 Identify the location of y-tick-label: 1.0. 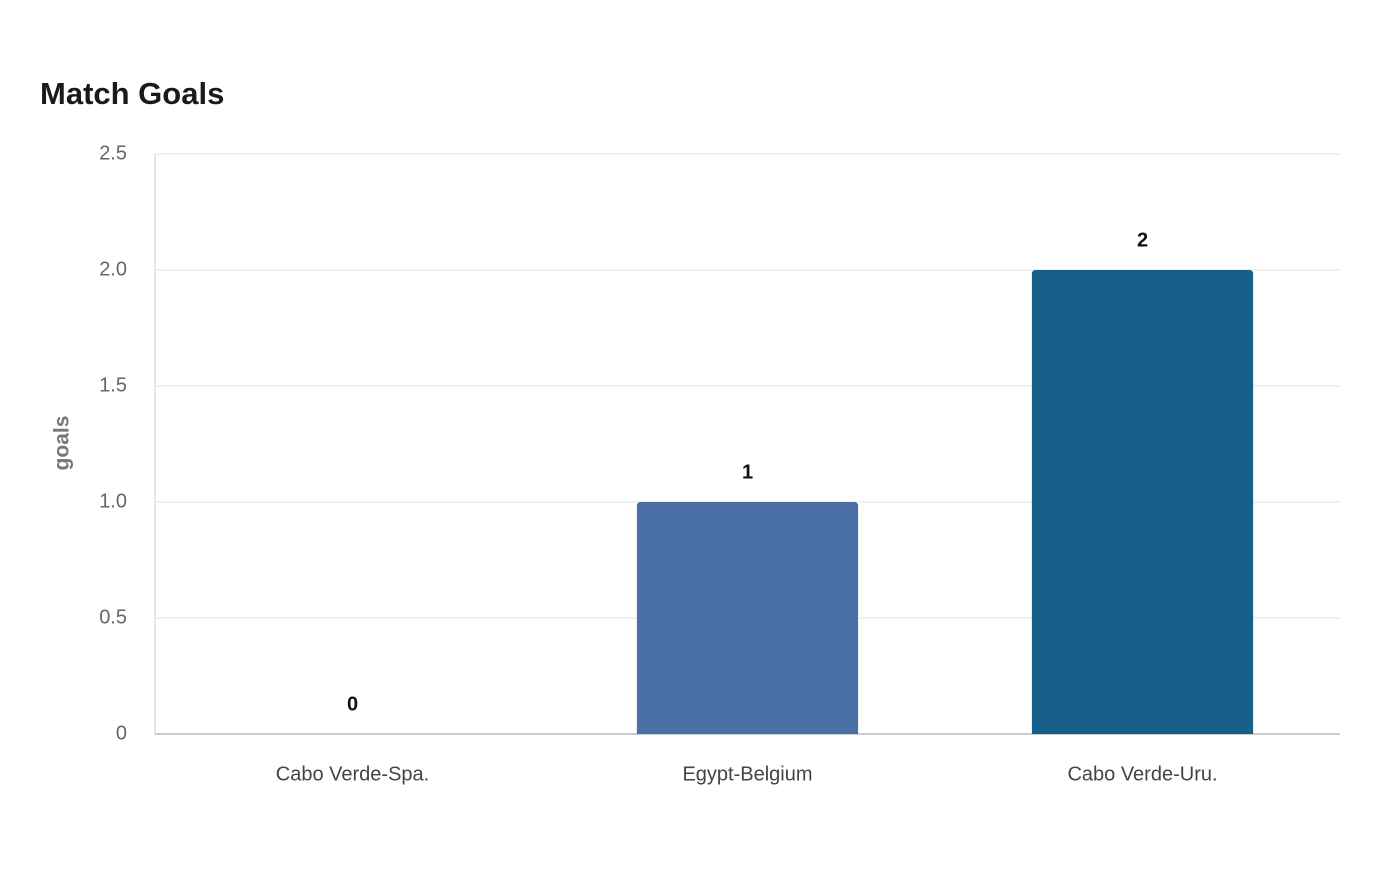
(113, 501).